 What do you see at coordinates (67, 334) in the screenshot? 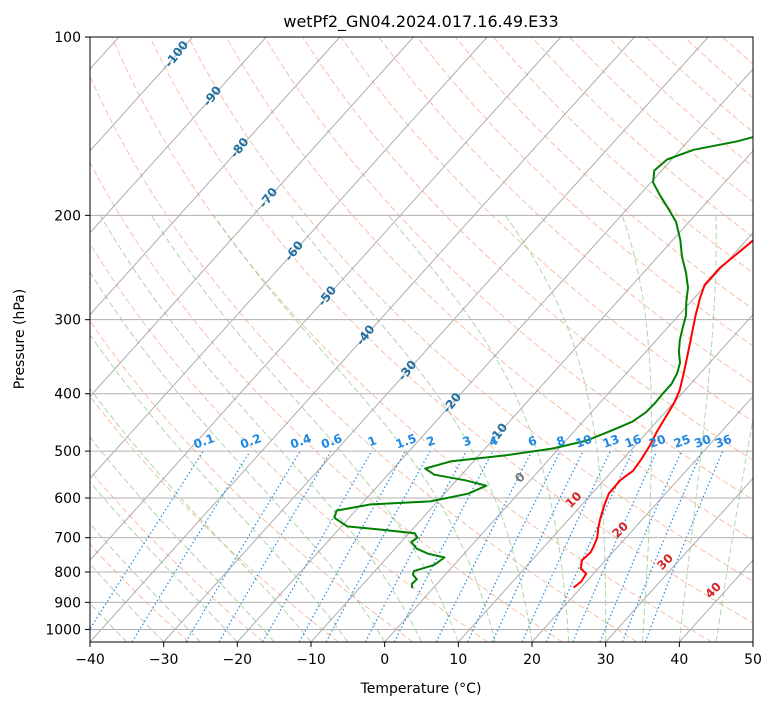
I see `y-axis: 100 200 300 400 500 600 700 800 900 1000` at bounding box center [67, 334].